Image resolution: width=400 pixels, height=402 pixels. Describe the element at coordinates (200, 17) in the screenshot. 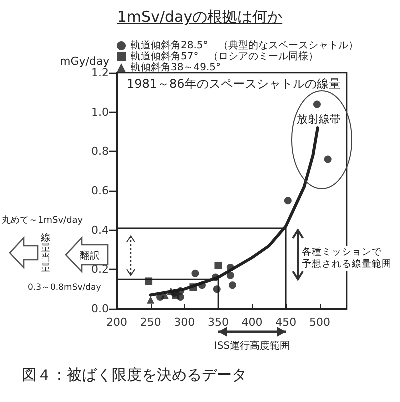

I see `chart-title: 1mSv/dayの根拠は何か` at that location.